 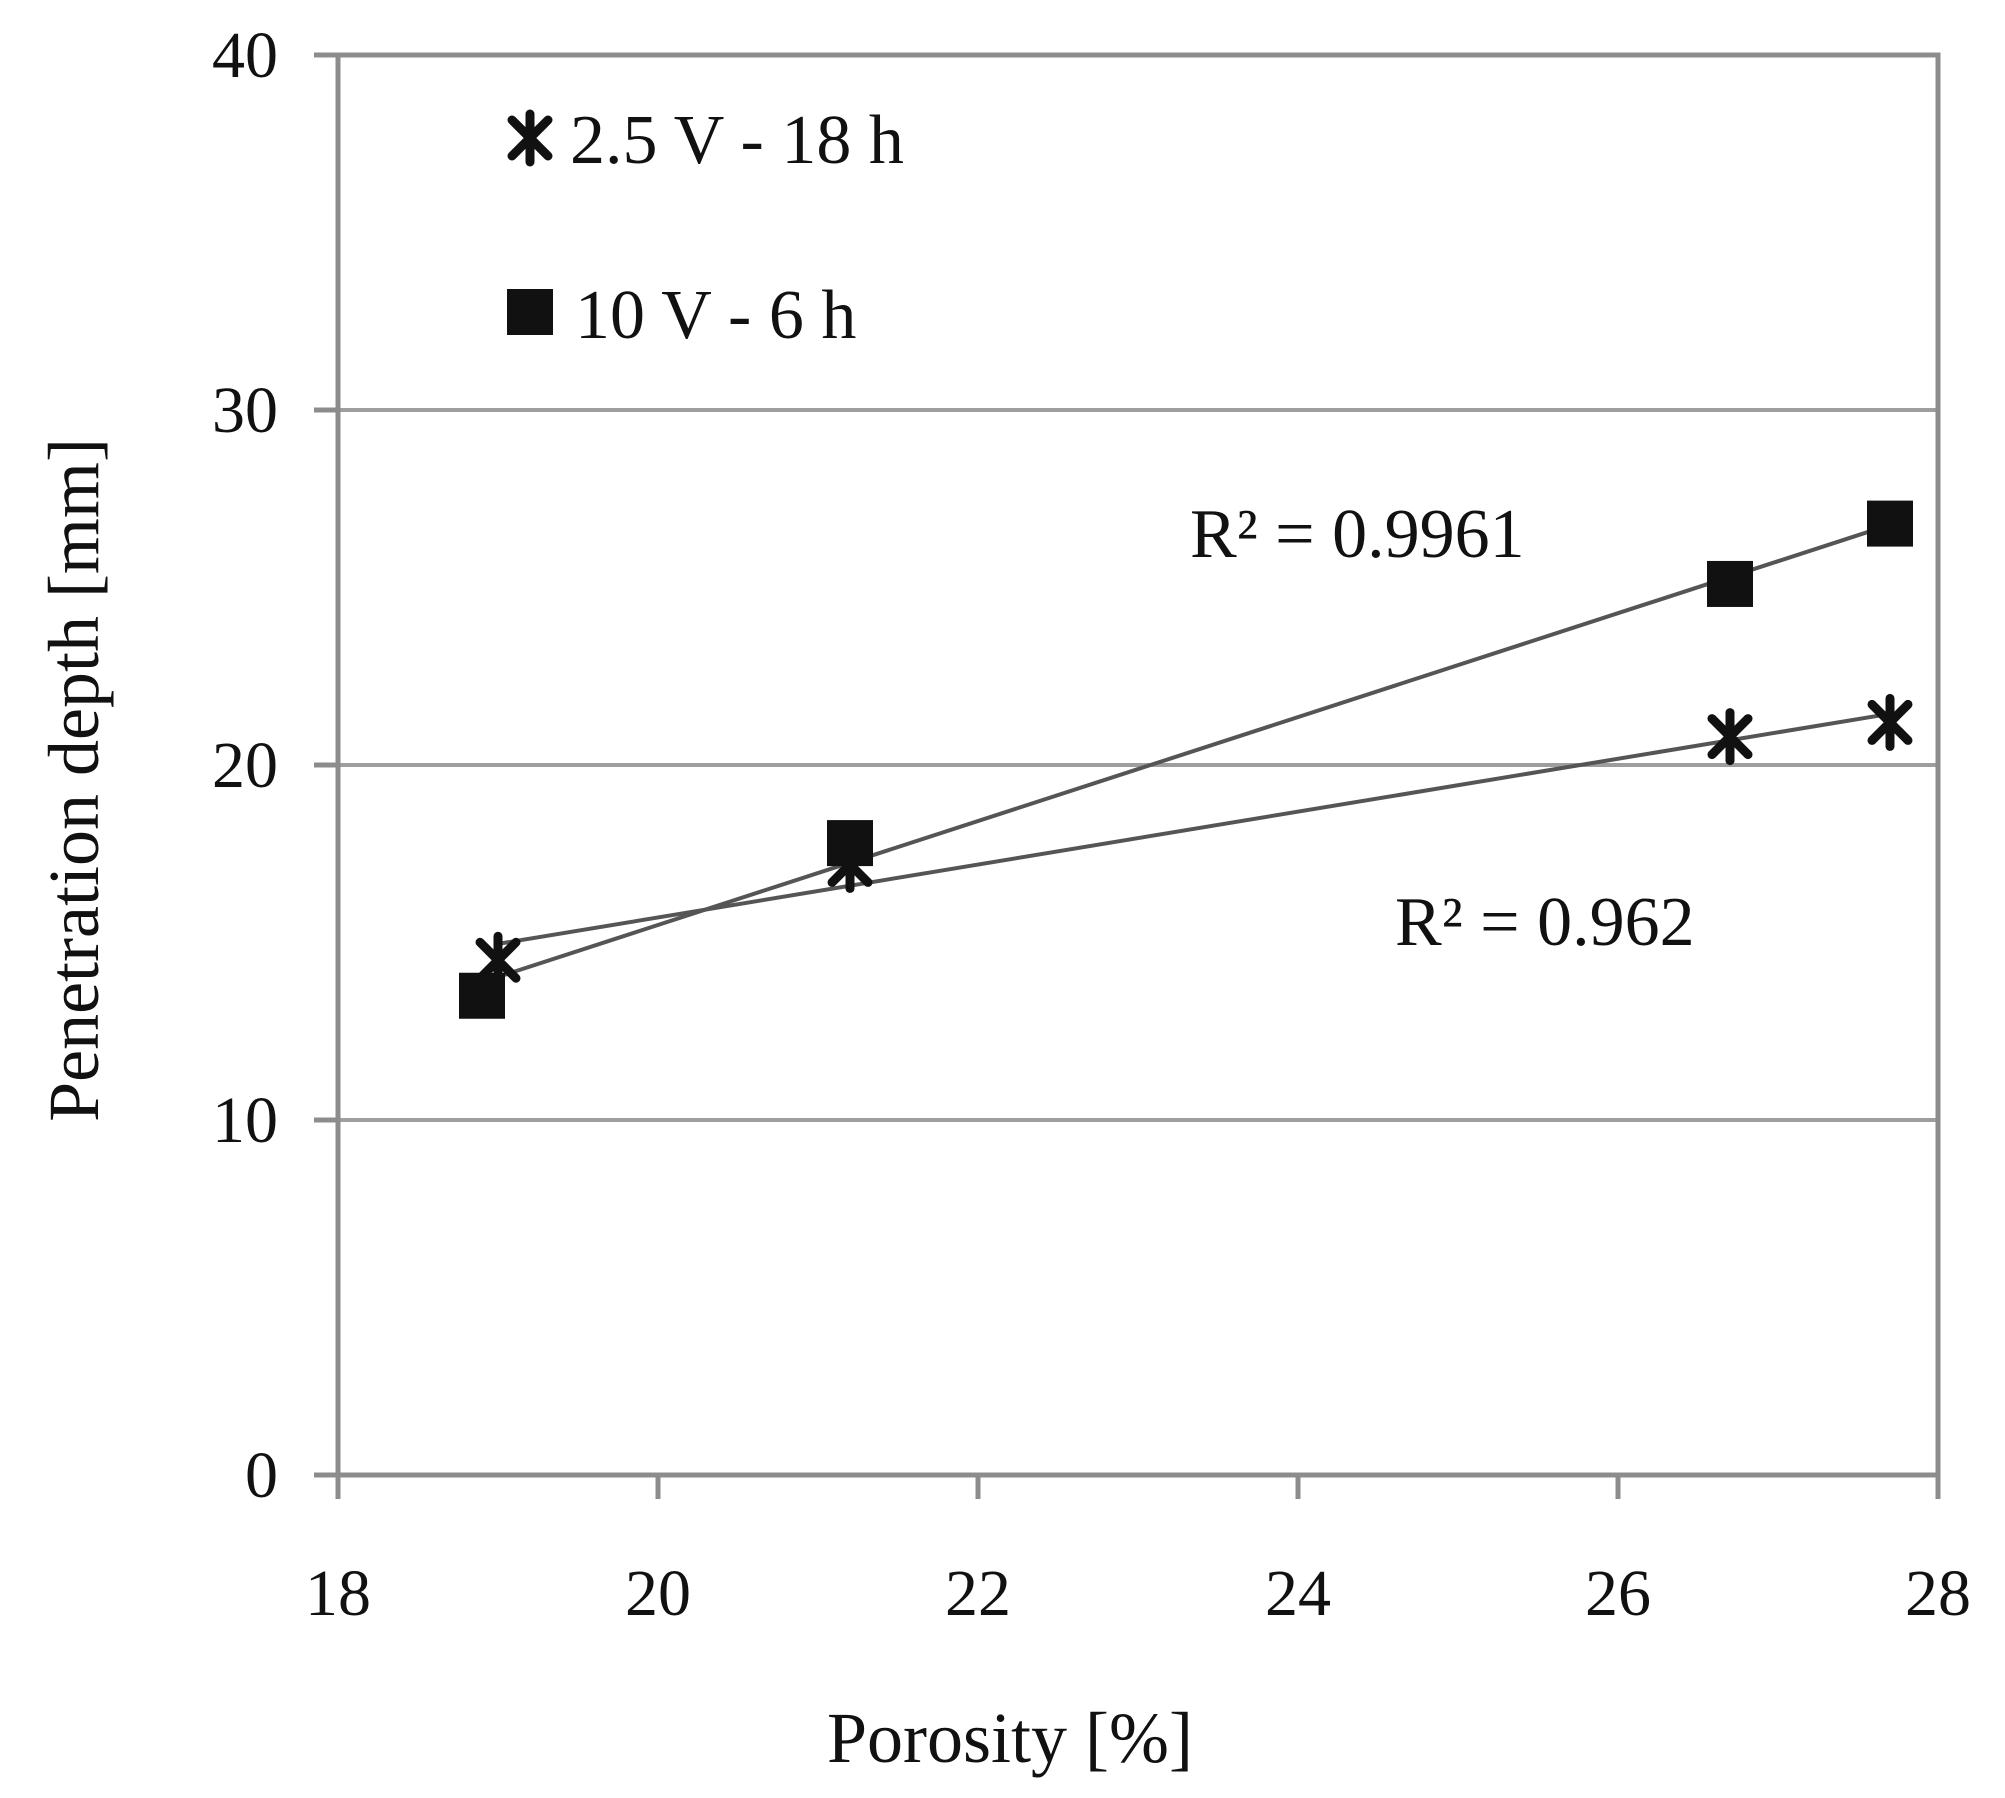 What do you see at coordinates (1010, 1738) in the screenshot?
I see `x-axis-title: Porosity [%]` at bounding box center [1010, 1738].